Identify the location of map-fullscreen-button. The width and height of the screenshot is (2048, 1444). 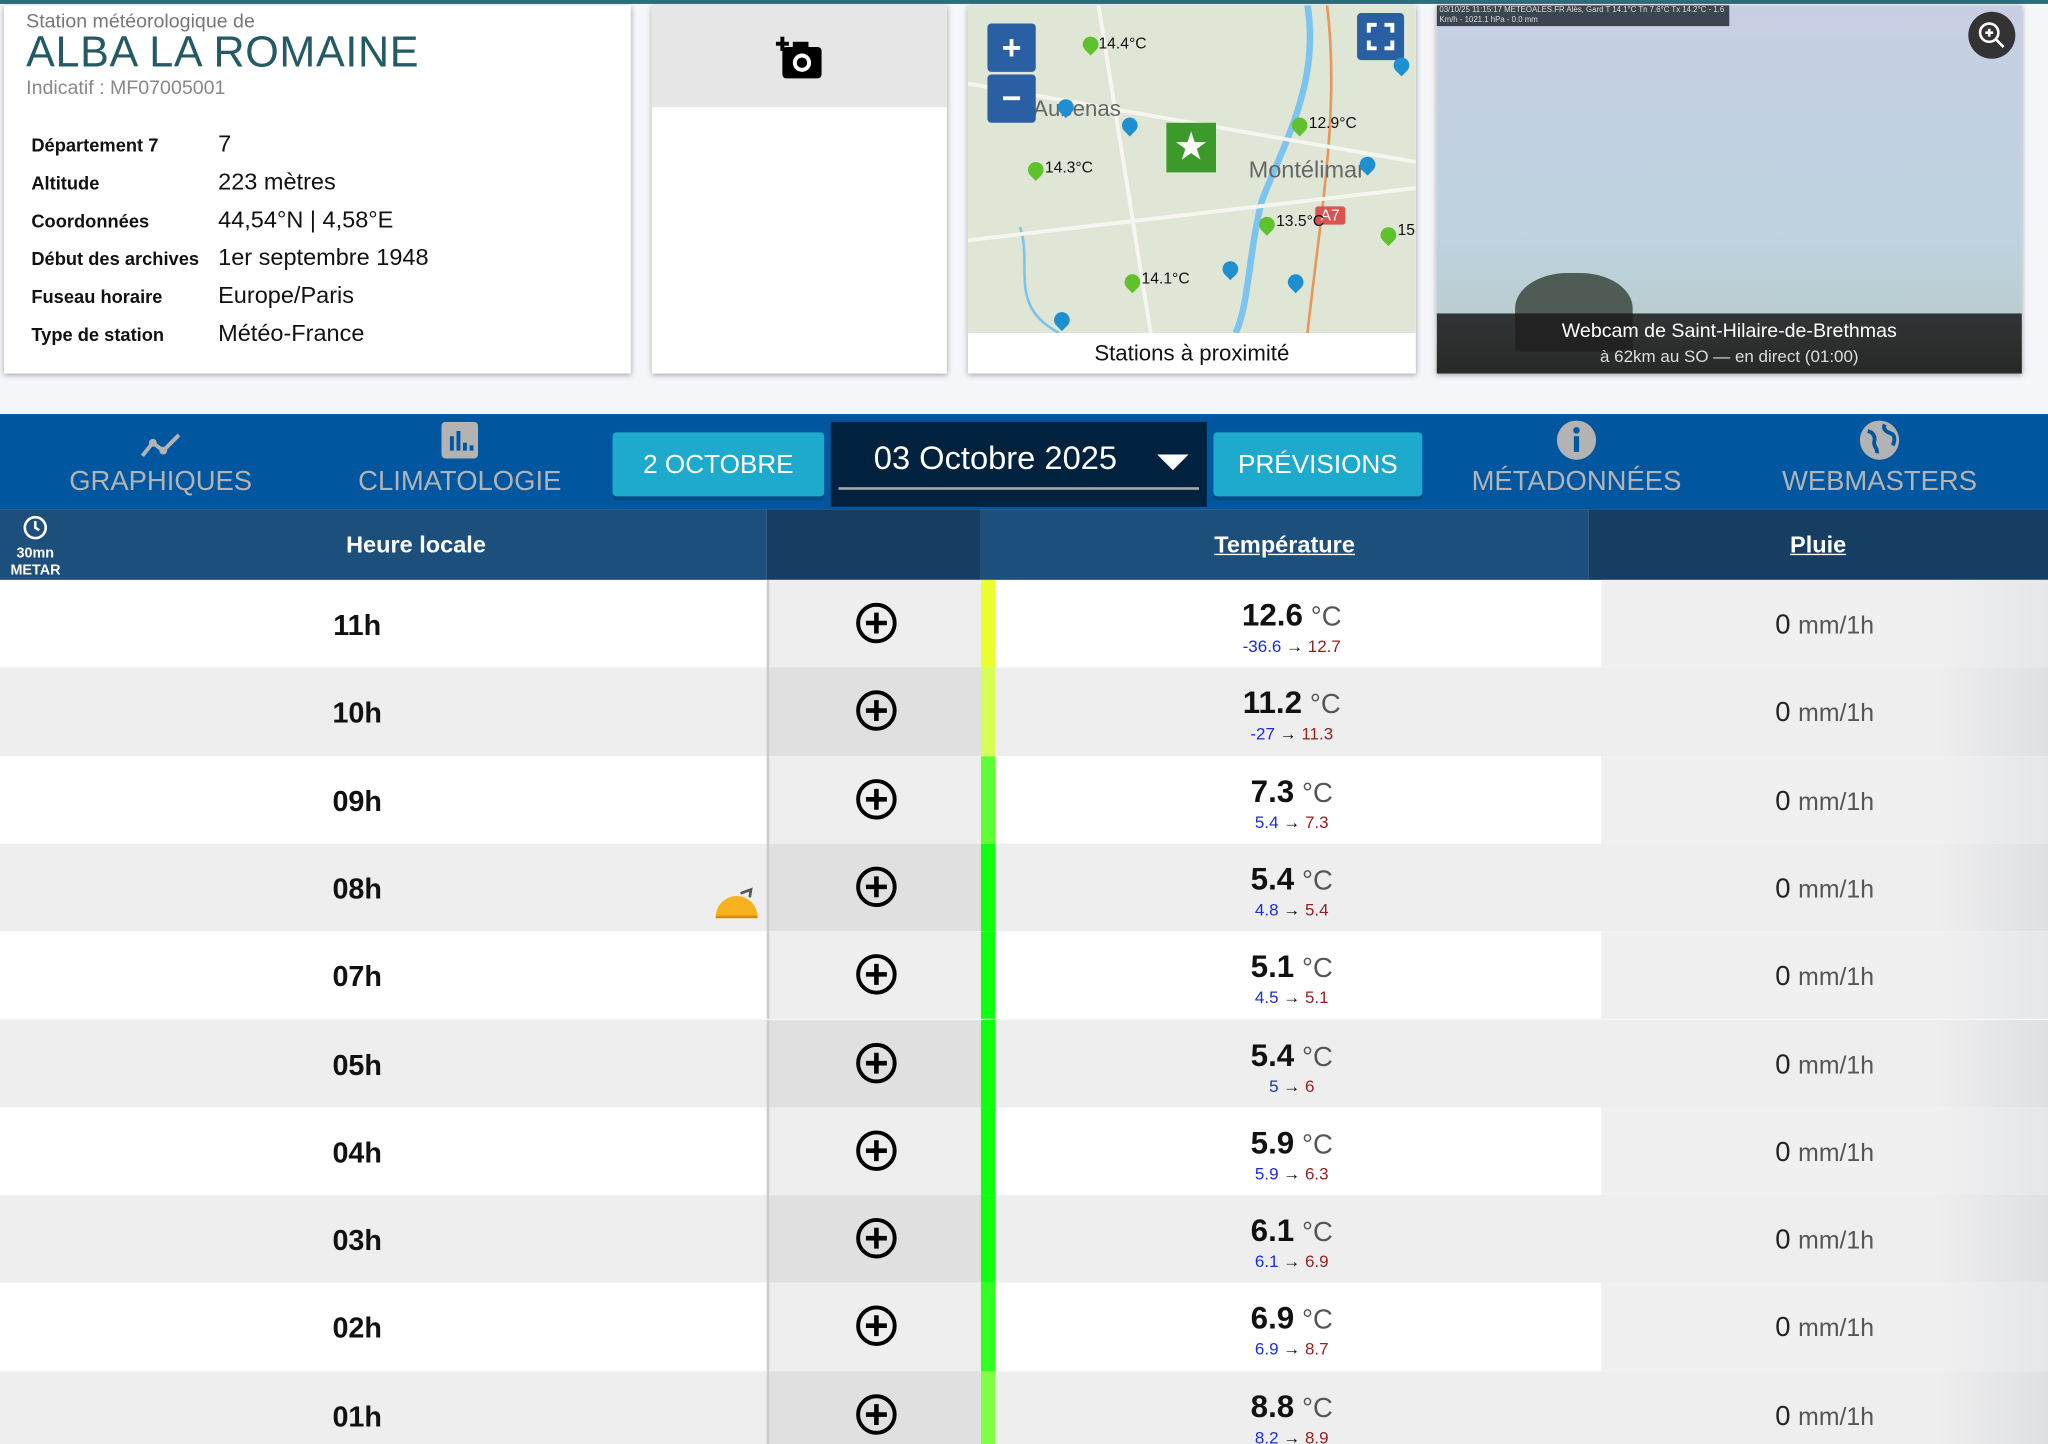
(1381, 37).